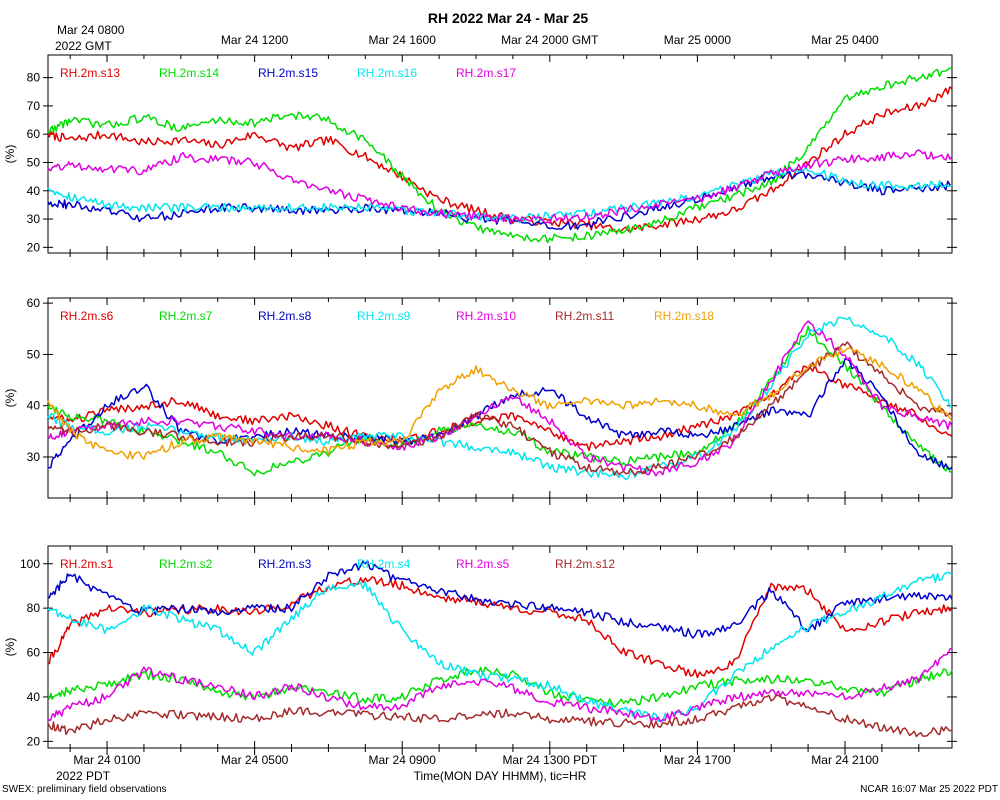 The width and height of the screenshot is (1000, 800). I want to click on top-first-tick-label: Mar 24 0800, so click(91, 30).